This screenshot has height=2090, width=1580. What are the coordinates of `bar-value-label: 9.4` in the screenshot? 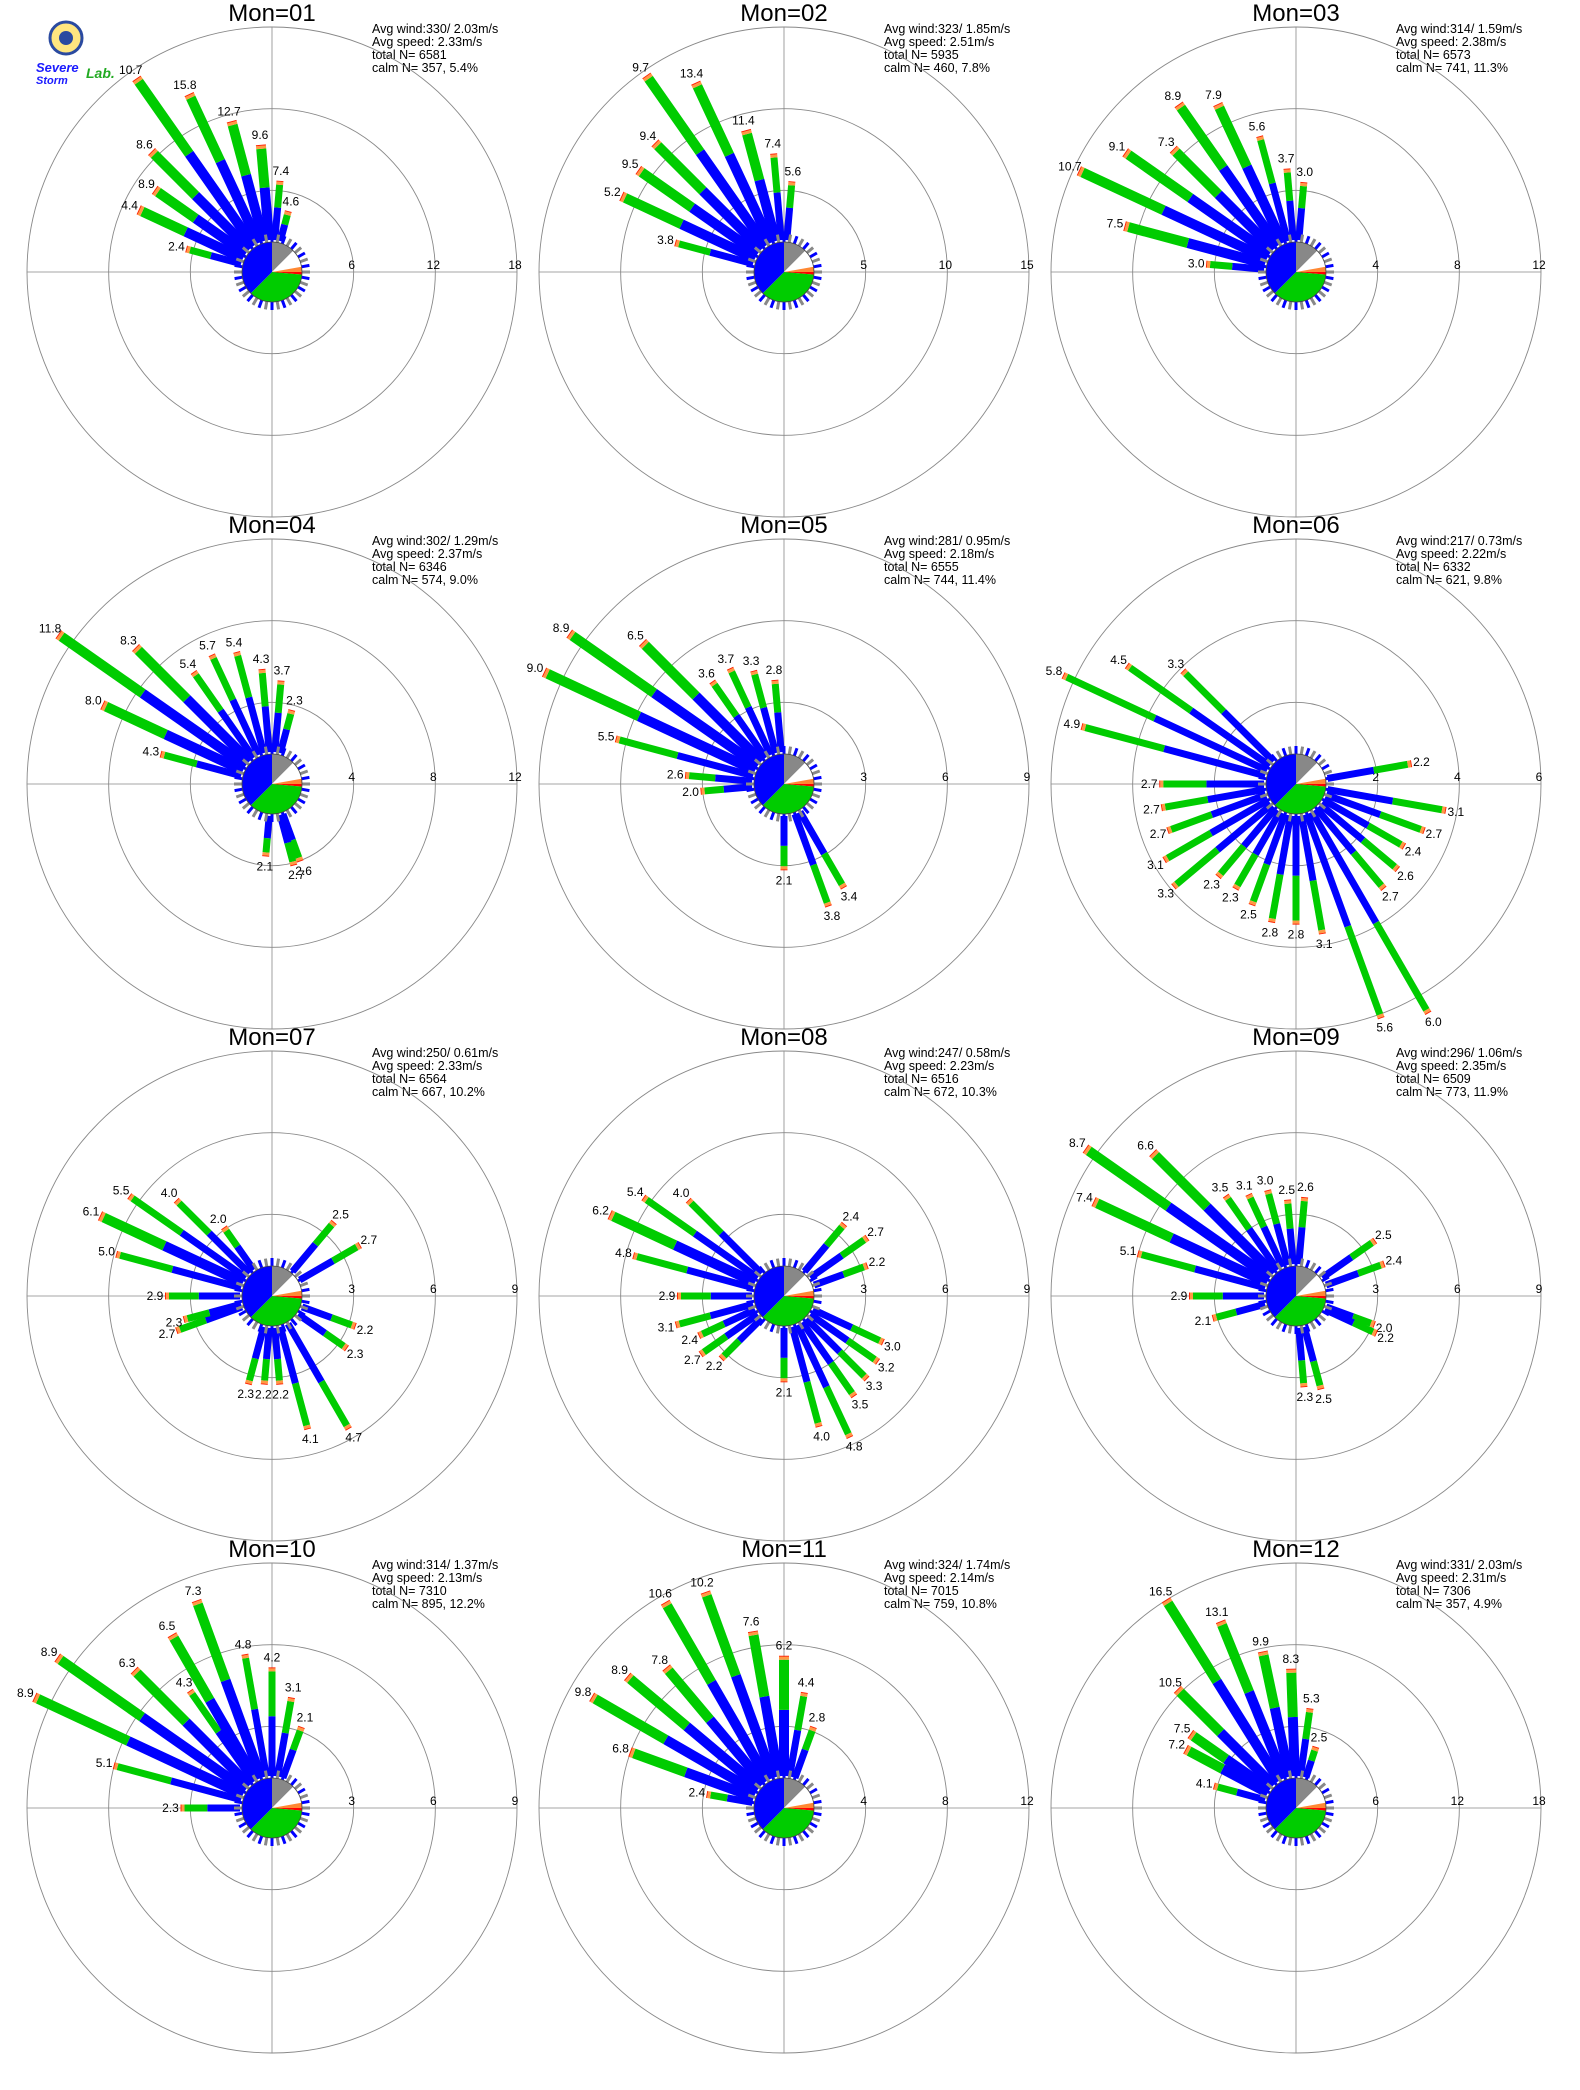 It's located at (648, 136).